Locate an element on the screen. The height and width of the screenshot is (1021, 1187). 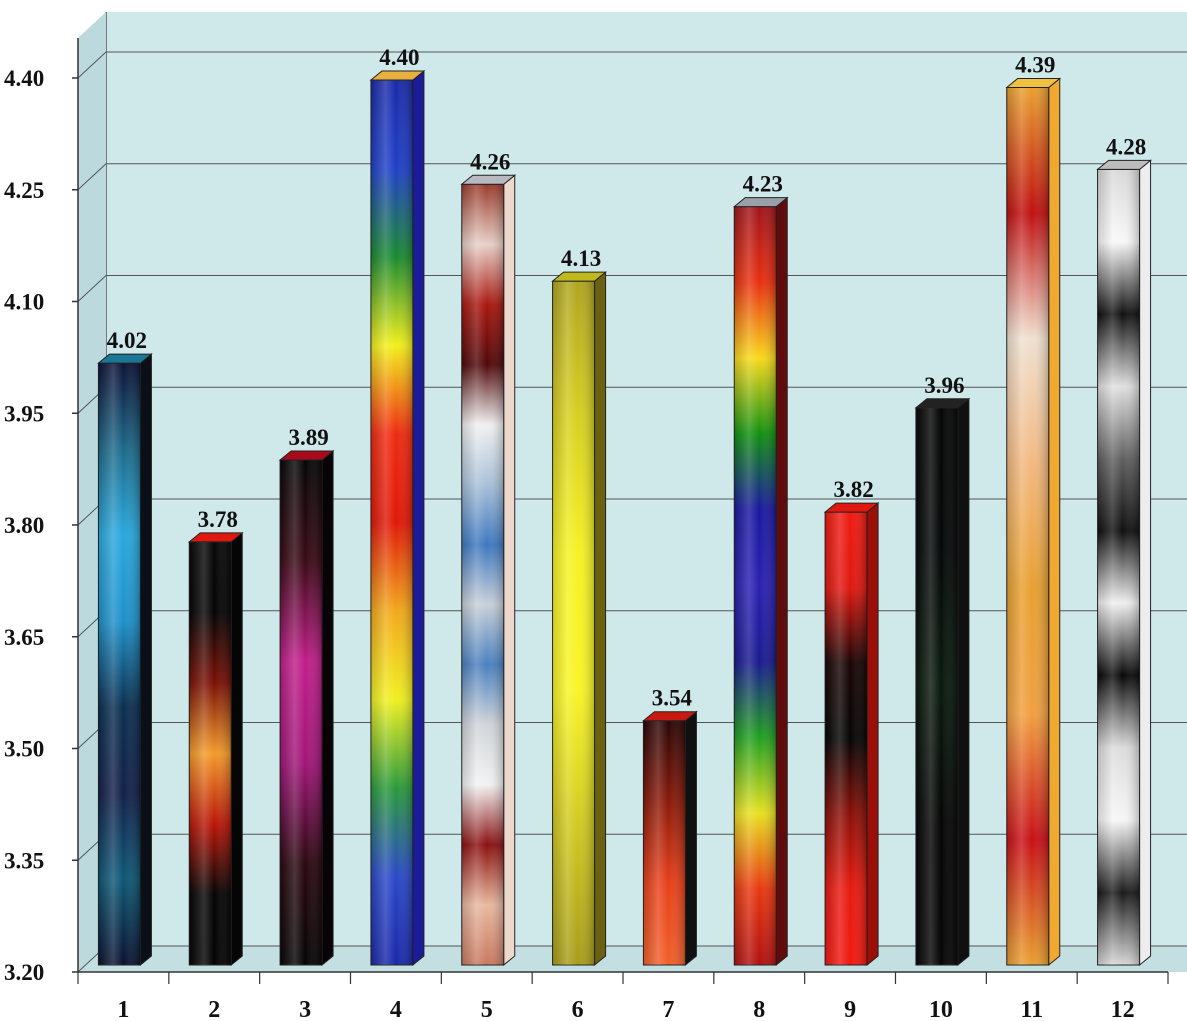
x-tick-label: 11 is located at coordinates (1031, 1009).